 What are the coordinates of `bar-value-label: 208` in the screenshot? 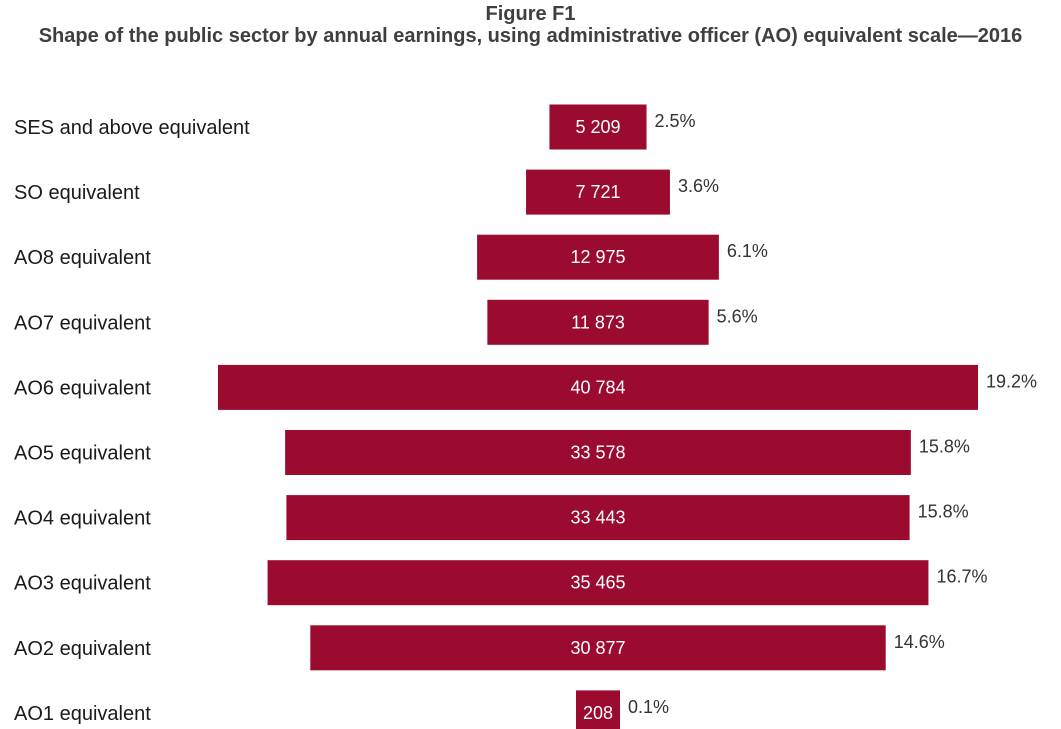 It's located at (598, 713).